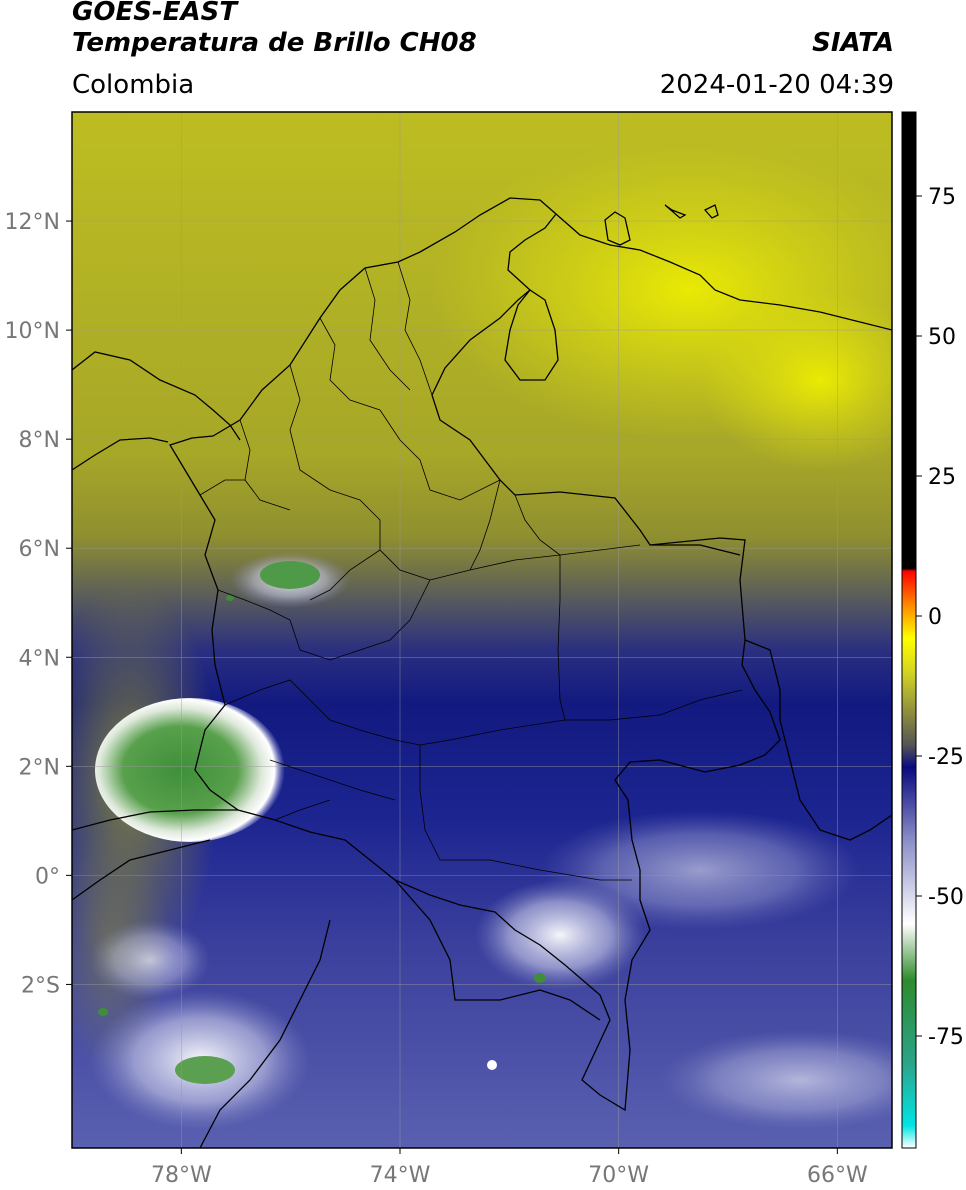  What do you see at coordinates (711, 211) in the screenshot?
I see `curacao` at bounding box center [711, 211].